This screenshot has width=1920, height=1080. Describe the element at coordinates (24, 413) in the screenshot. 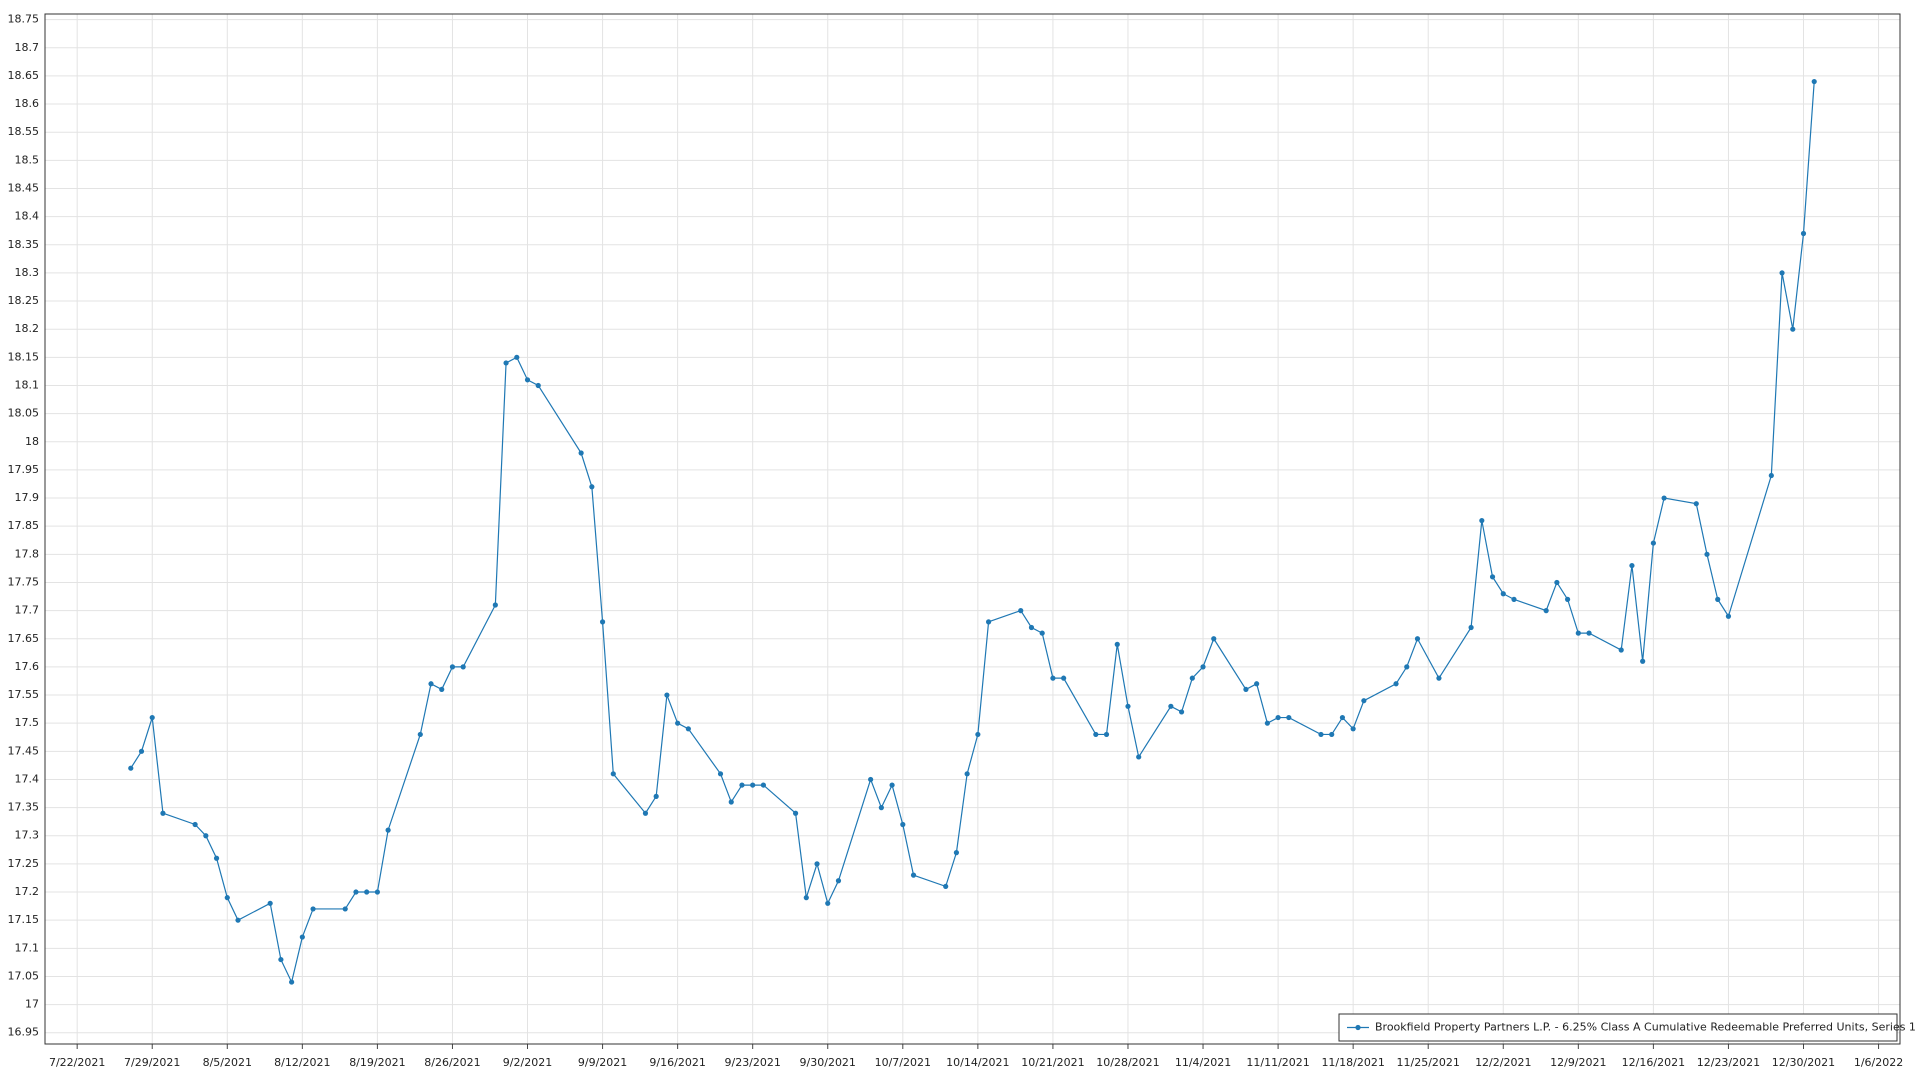

I see `y-tick-label: 18.05` at that location.